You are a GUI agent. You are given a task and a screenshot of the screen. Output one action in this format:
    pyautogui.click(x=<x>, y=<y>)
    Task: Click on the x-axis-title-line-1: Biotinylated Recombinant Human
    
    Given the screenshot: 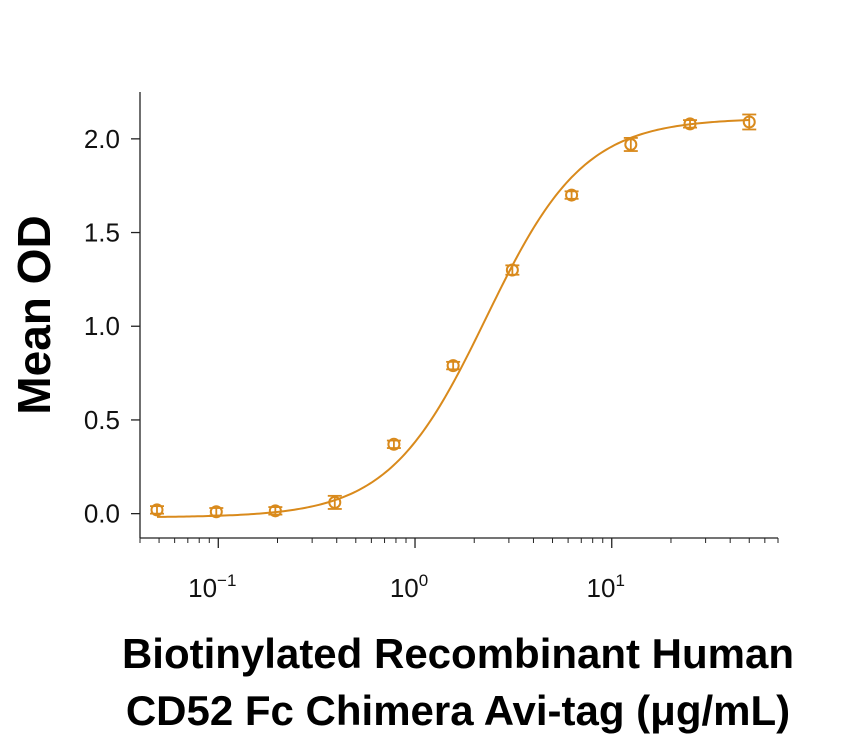 What is the action you would take?
    pyautogui.click(x=458, y=653)
    